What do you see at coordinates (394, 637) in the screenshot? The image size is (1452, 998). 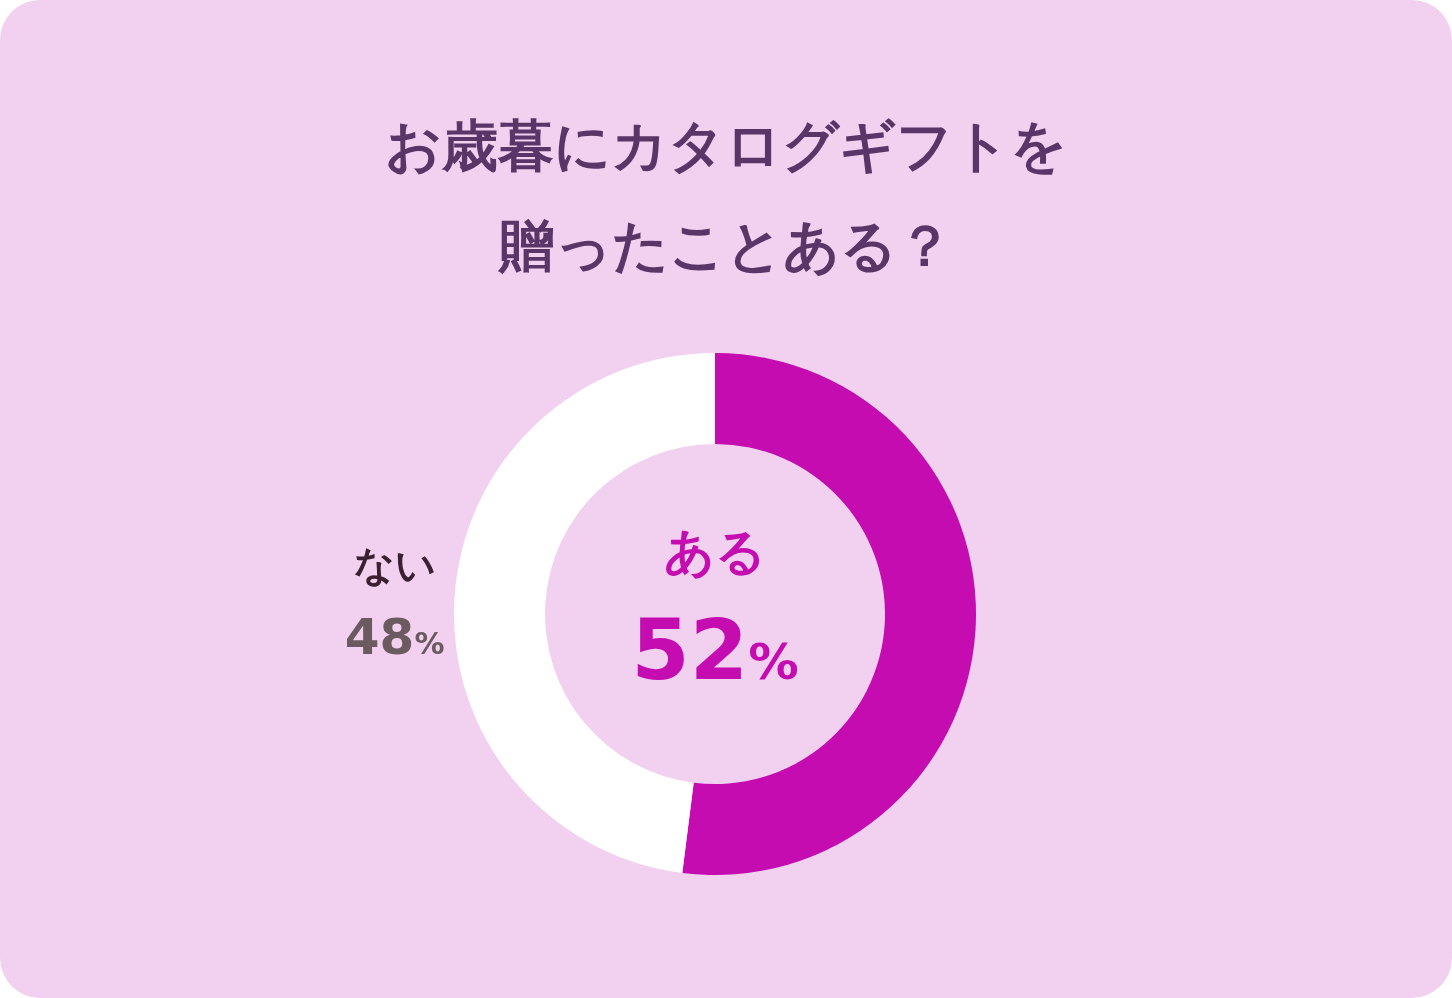 I see `data-label: 48%` at bounding box center [394, 637].